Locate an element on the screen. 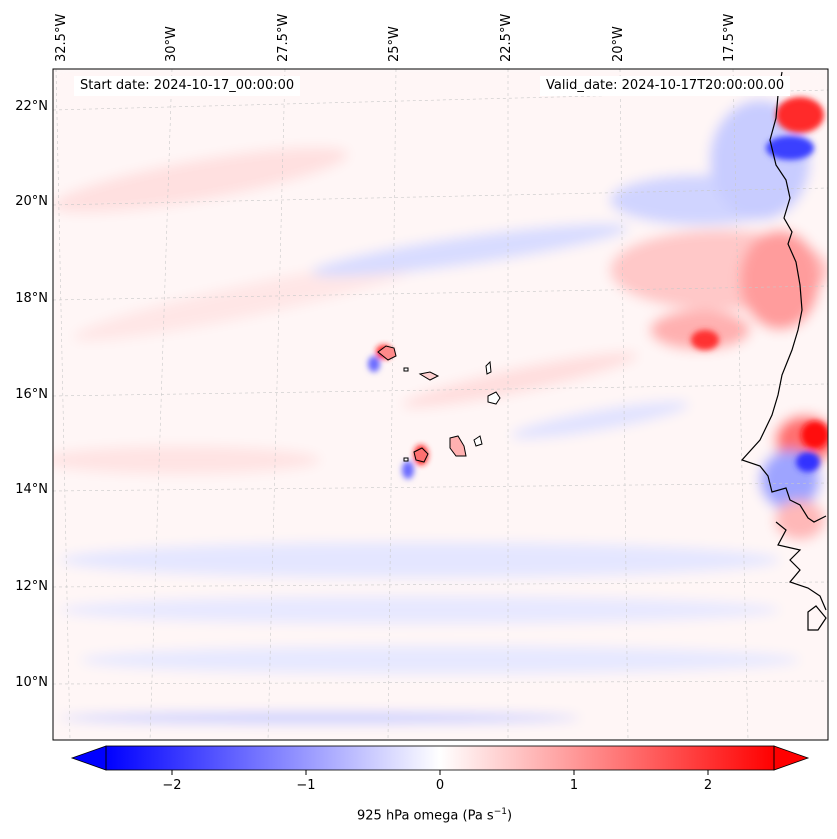 This screenshot has width=837, height=839. lat-label: 22°N is located at coordinates (31, 106).